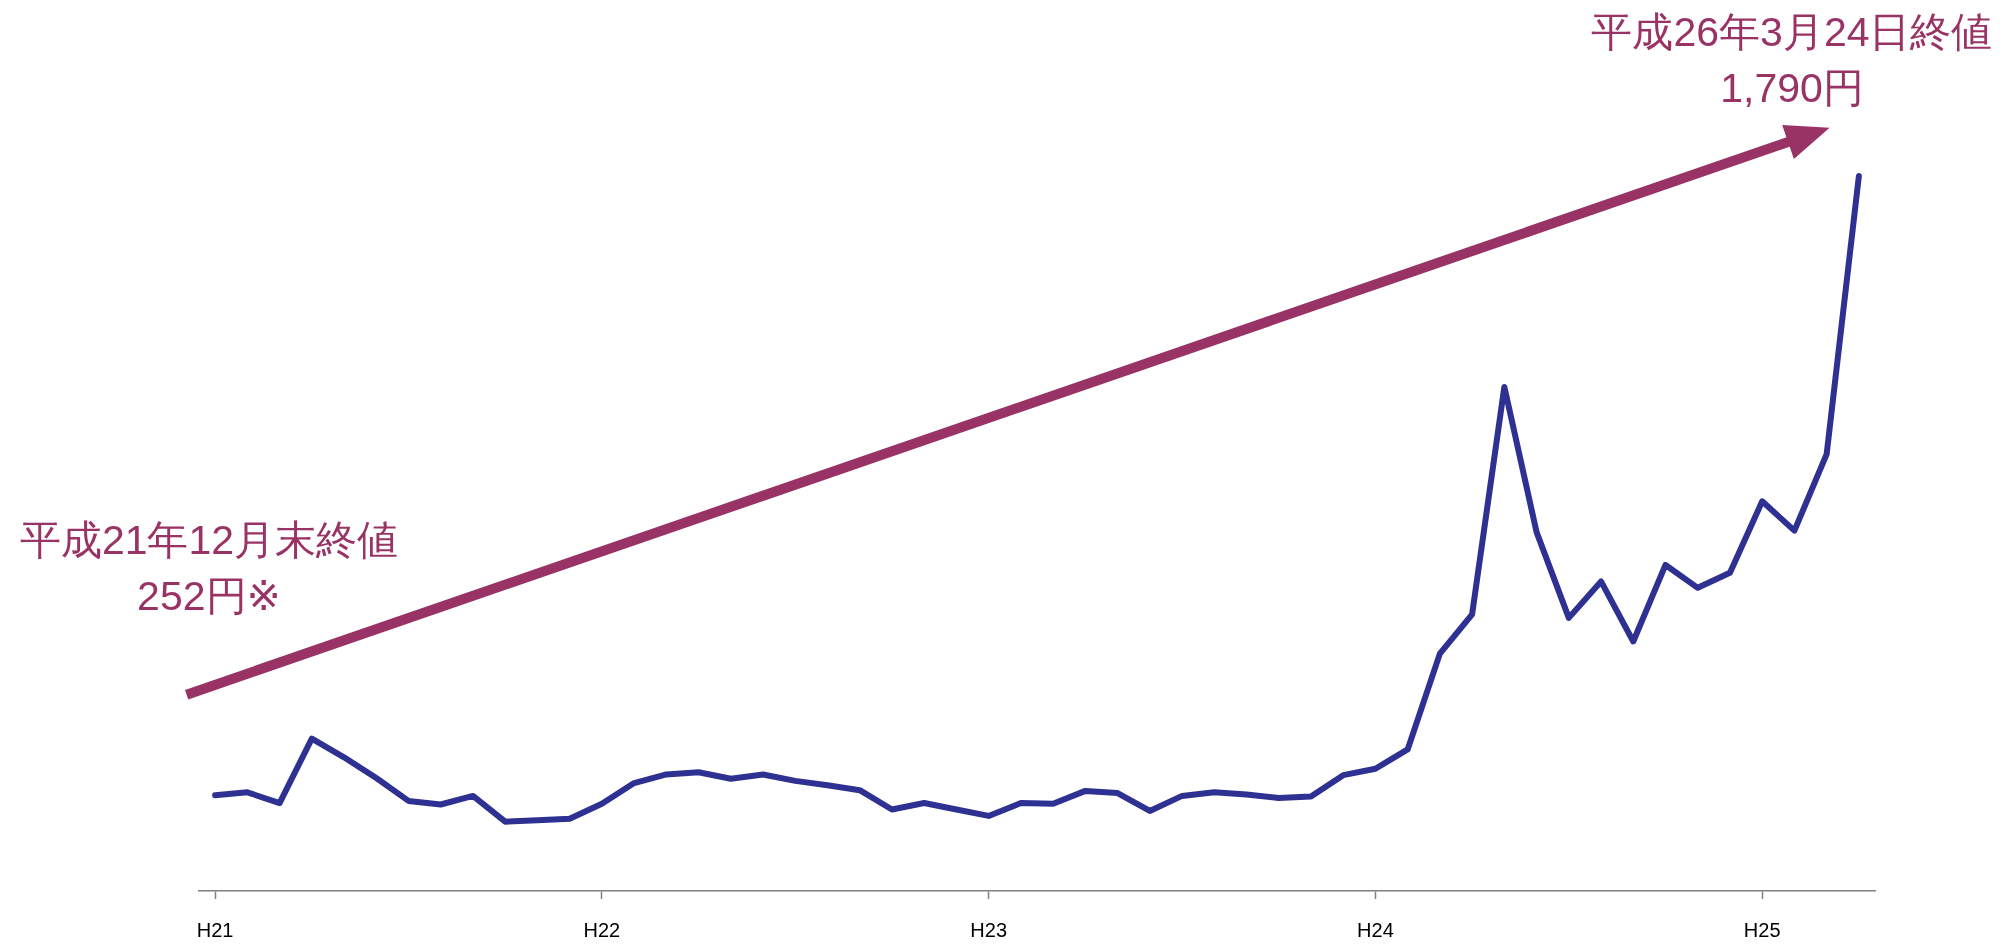 This screenshot has width=2008, height=944. What do you see at coordinates (215, 929) in the screenshot?
I see `x-tick-label: H21` at bounding box center [215, 929].